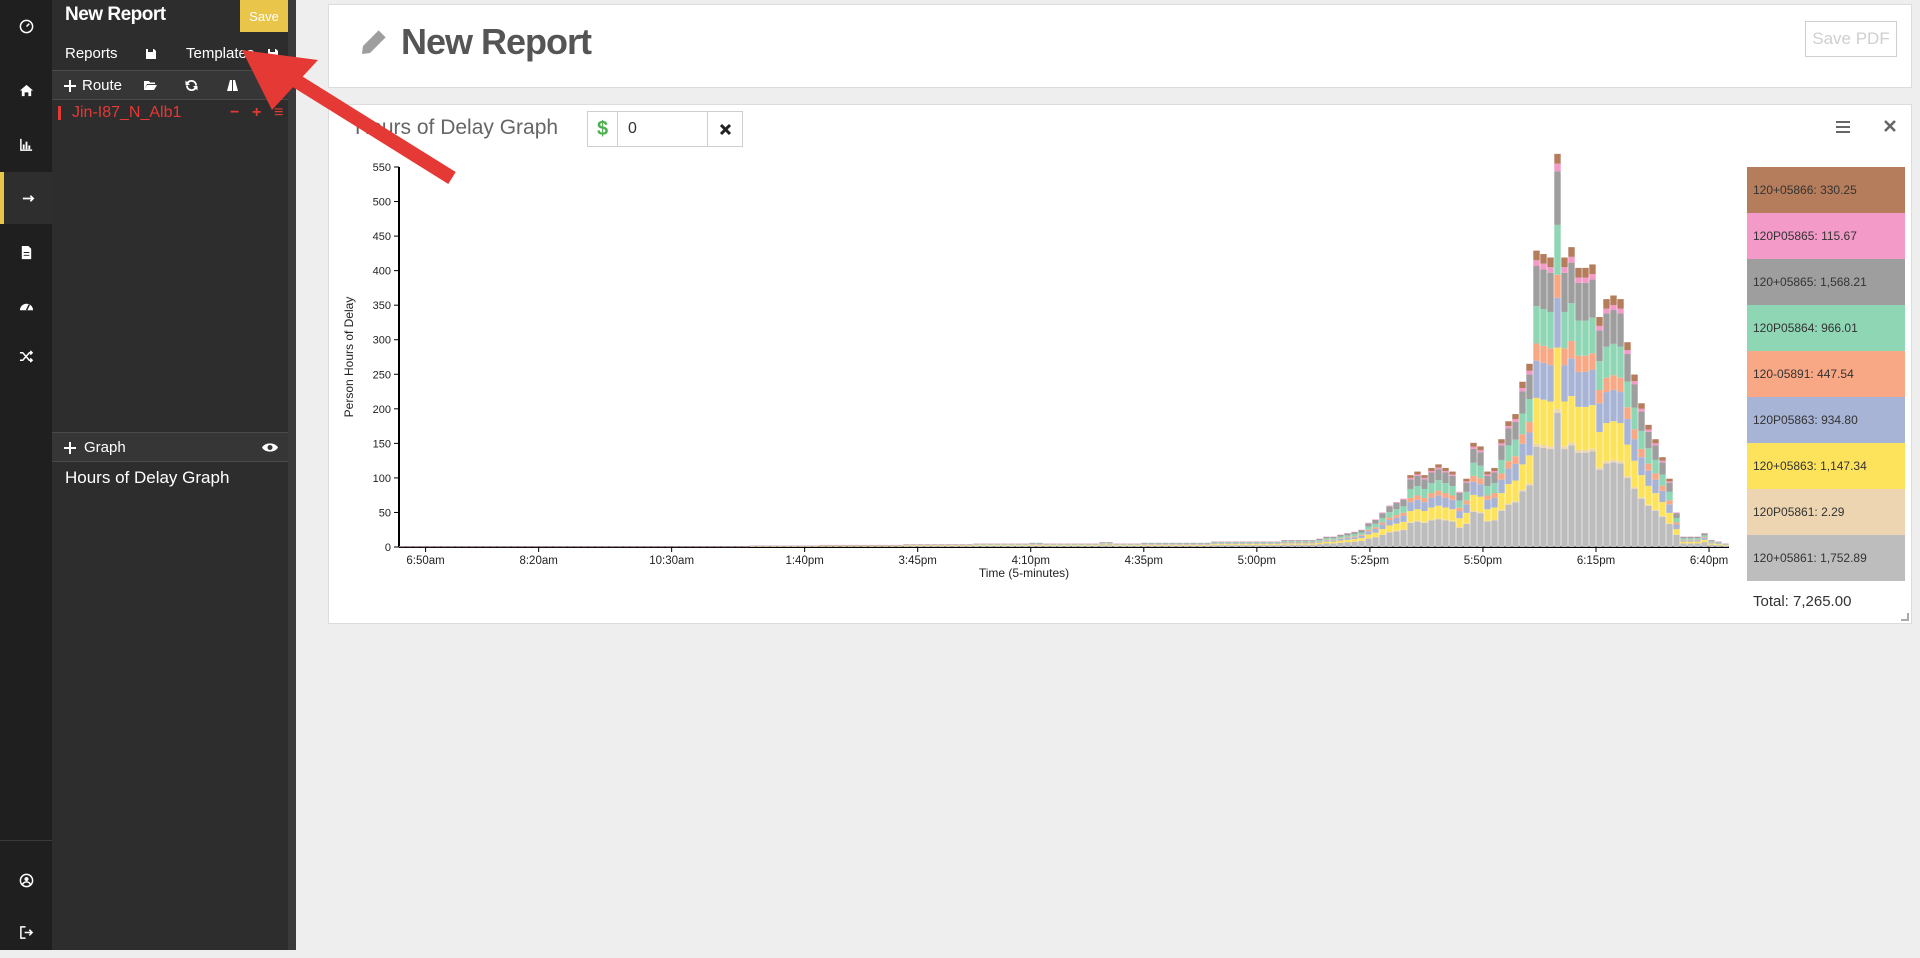 The width and height of the screenshot is (1920, 958). What do you see at coordinates (91, 53) in the screenshot?
I see `tab-reports: Reports` at bounding box center [91, 53].